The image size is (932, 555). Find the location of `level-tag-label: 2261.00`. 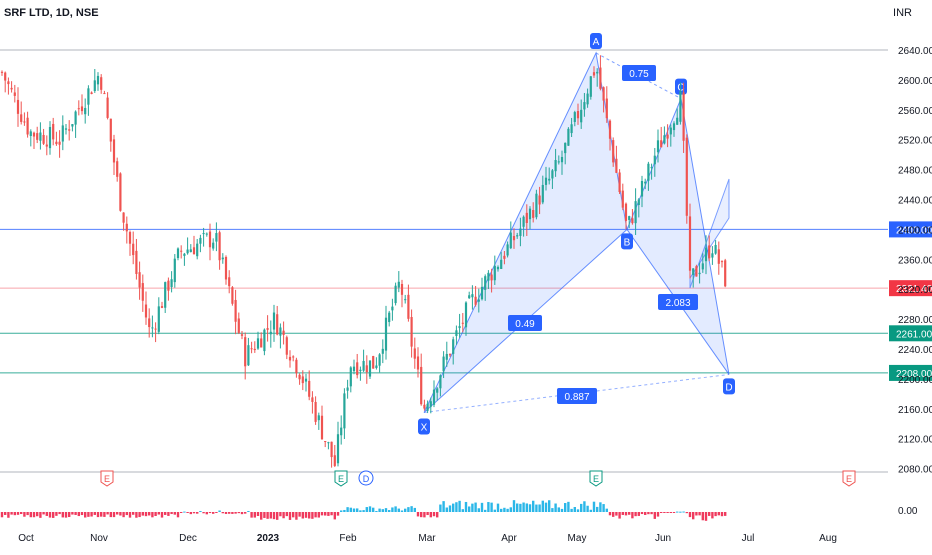

level-tag-label: 2261.00 is located at coordinates (914, 334).